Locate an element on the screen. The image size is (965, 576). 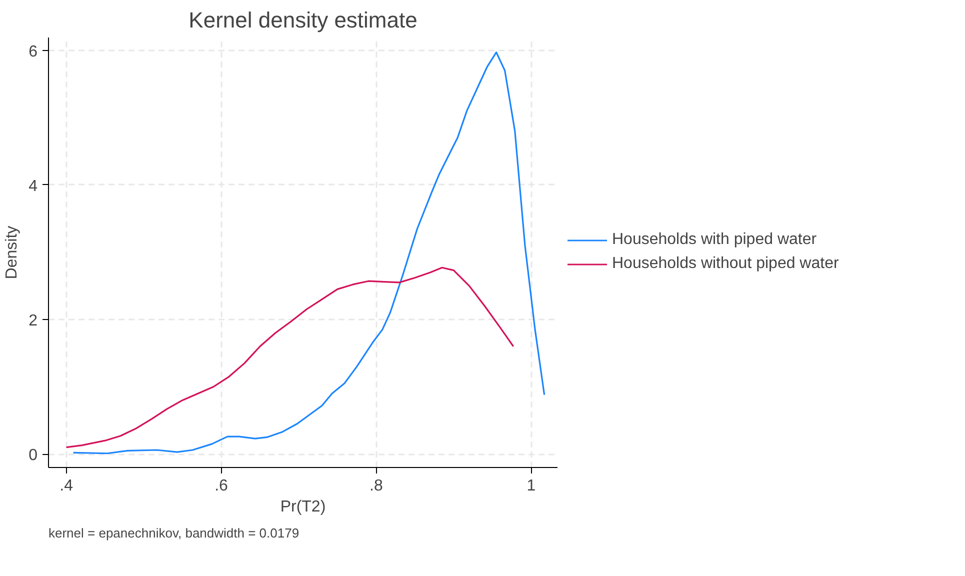
x-tick-label: .8 is located at coordinates (376, 486).